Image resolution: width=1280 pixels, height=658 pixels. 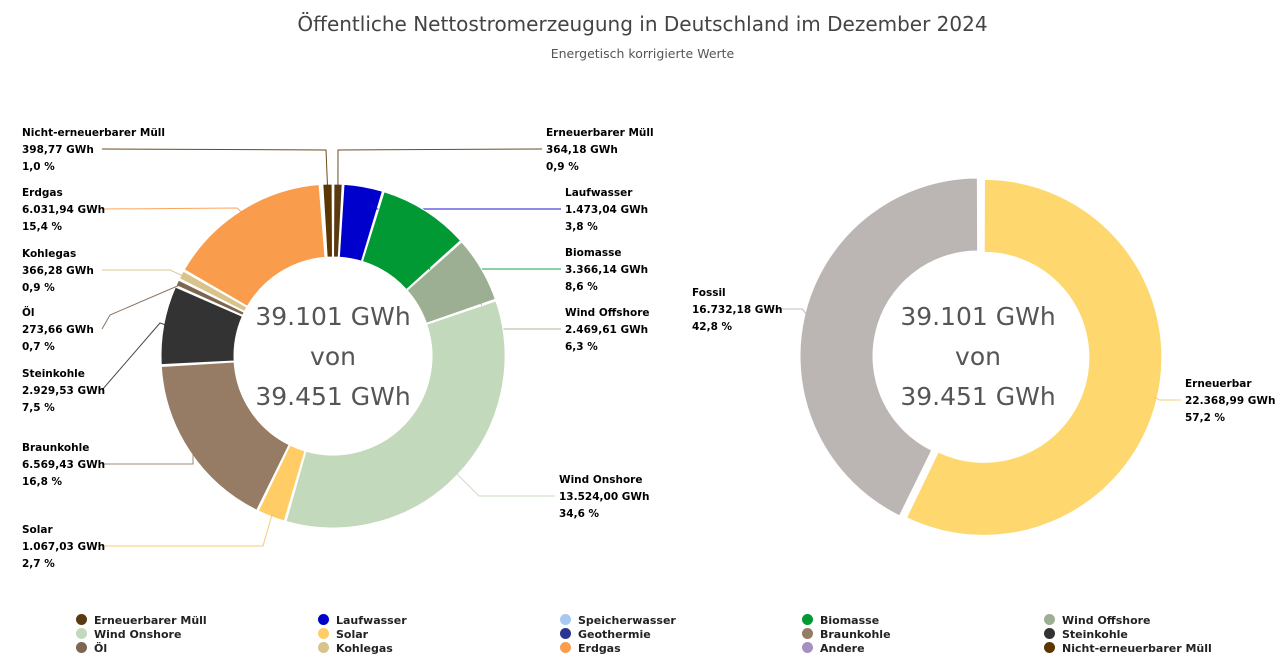 What do you see at coordinates (38, 167) in the screenshot?
I see `label-pct-nicht-erneuerbarer-muell: 1,0 %` at bounding box center [38, 167].